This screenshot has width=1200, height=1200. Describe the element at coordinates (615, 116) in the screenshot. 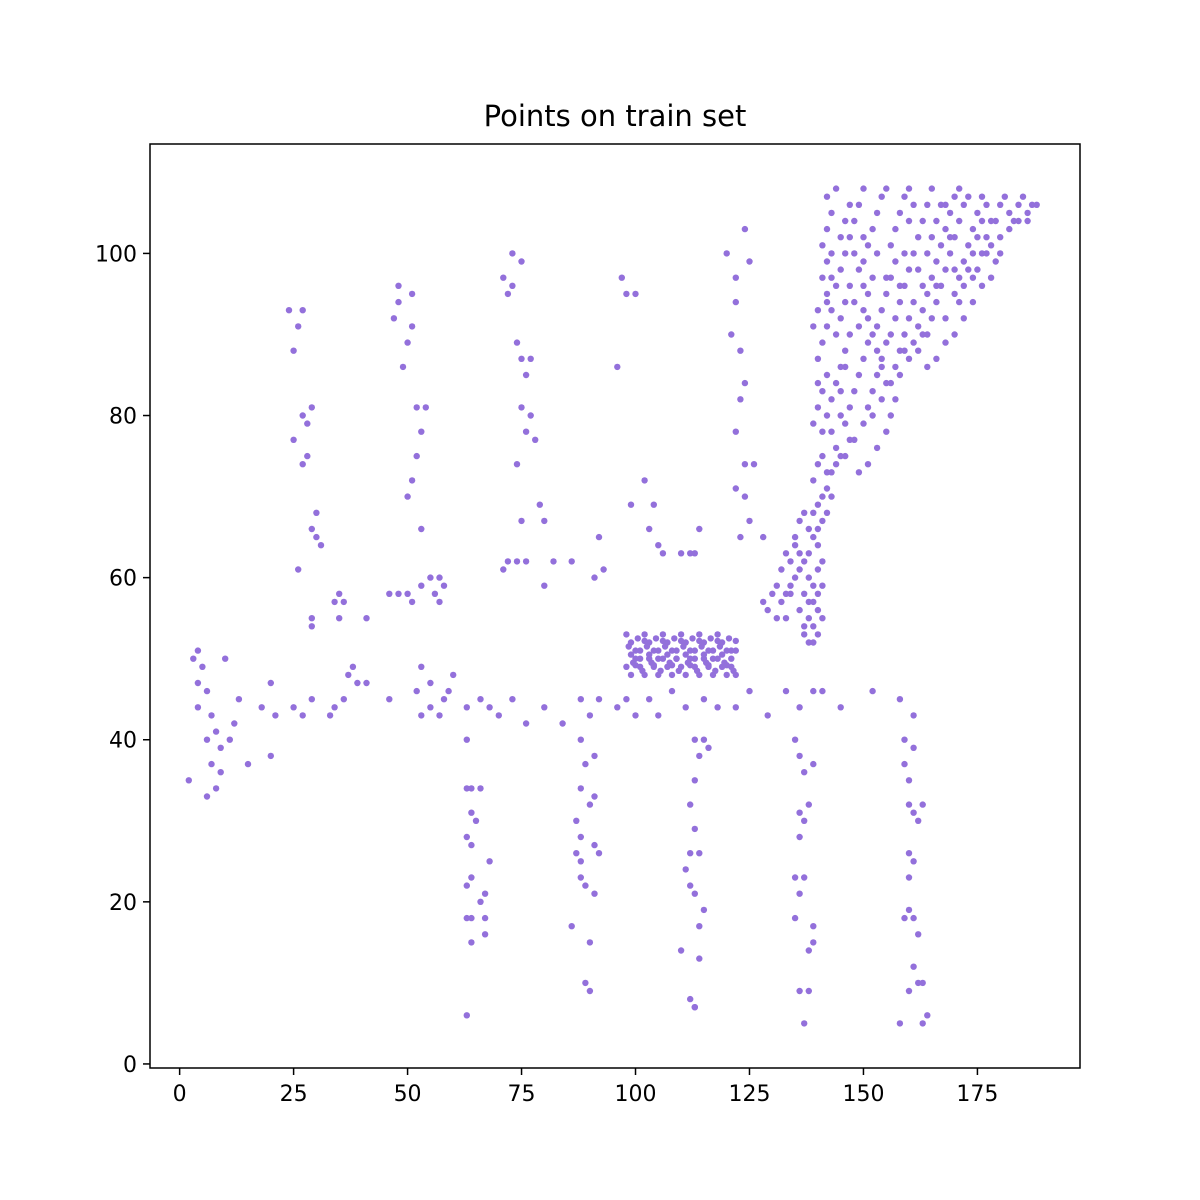

I see `chart-title: Points on train set` at that location.